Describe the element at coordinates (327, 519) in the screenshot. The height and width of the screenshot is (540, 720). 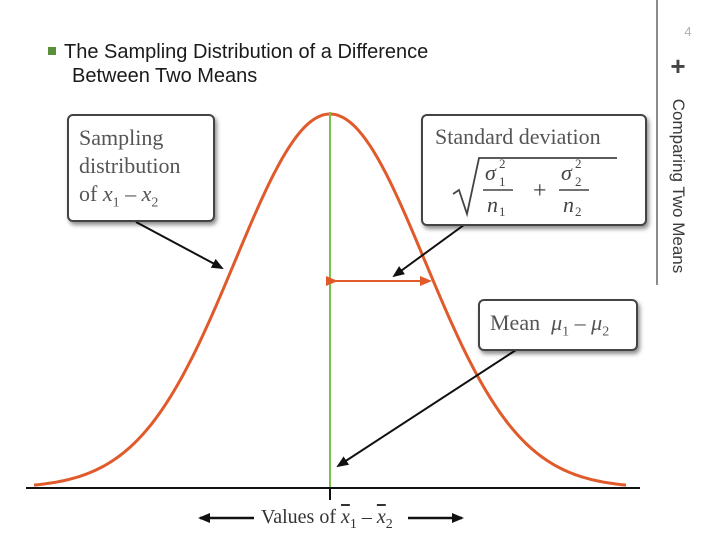
I see `axis-label: Values of x1 – x2` at that location.